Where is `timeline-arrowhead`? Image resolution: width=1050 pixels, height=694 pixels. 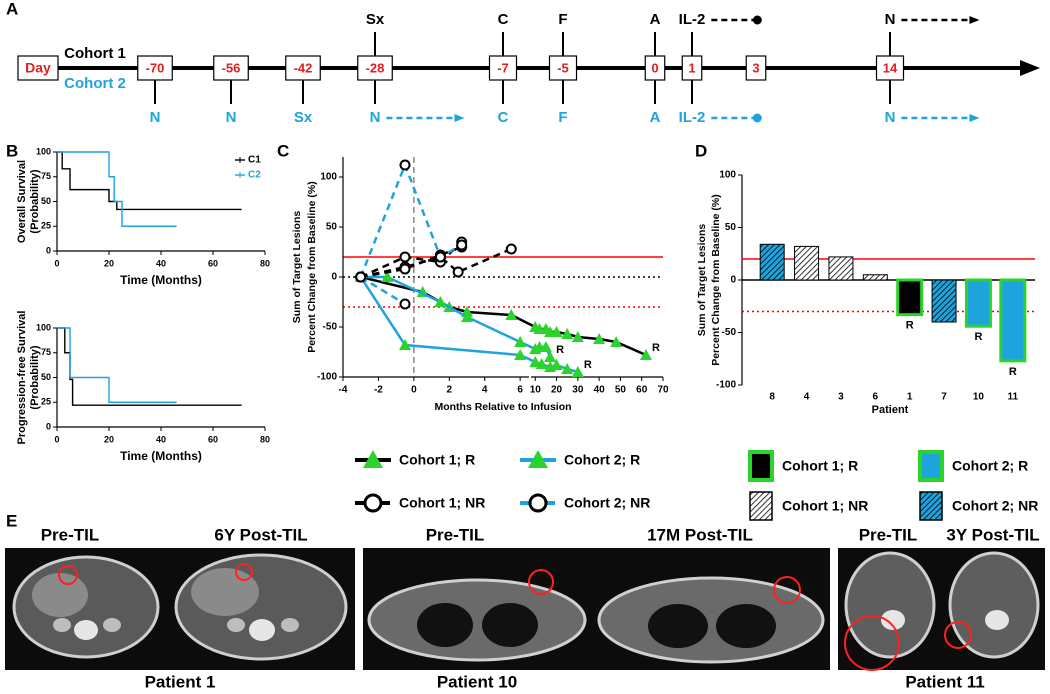
timeline-arrowhead is located at coordinates (1030, 68).